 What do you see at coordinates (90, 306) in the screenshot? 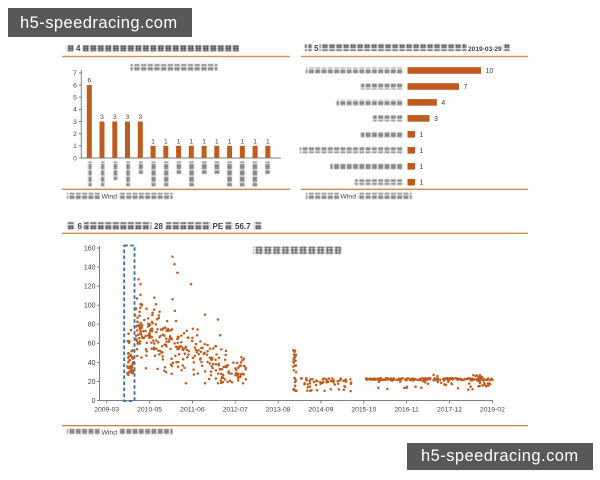
I see `svg-text: 100` at bounding box center [90, 306].